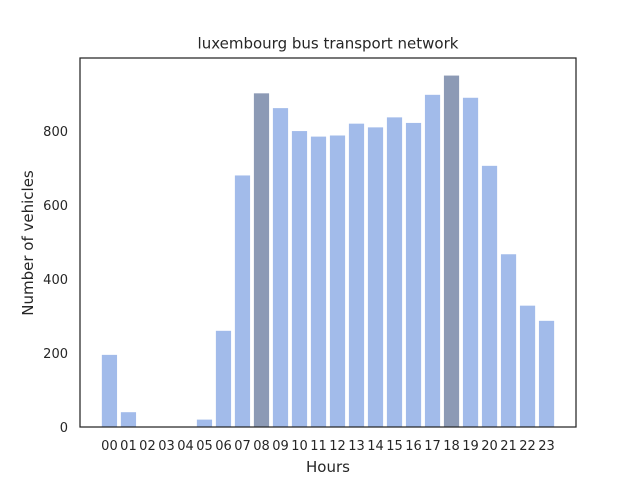 The height and width of the screenshot is (484, 640). I want to click on x-tick-label-19: 19, so click(470, 446).